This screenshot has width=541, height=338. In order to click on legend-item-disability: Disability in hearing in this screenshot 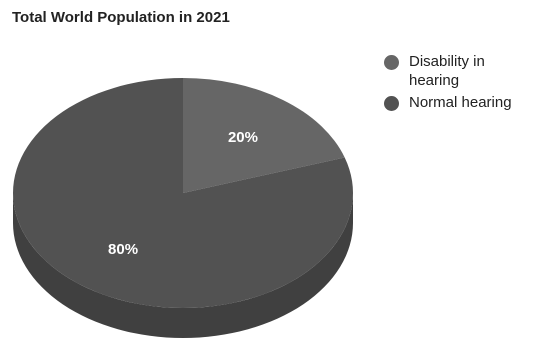, I will do `click(460, 71)`.